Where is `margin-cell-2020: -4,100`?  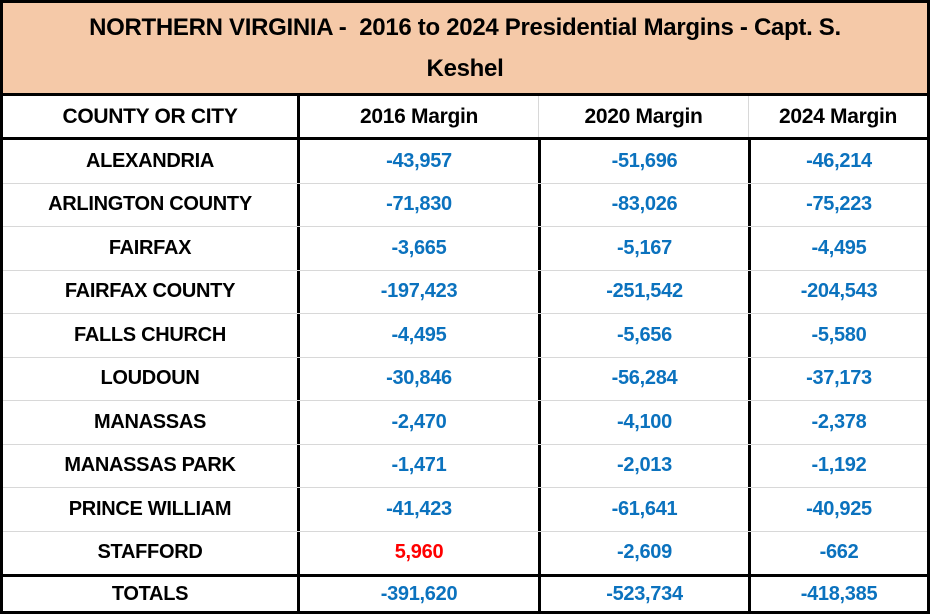
margin-cell-2020: -4,100 is located at coordinates (643, 422).